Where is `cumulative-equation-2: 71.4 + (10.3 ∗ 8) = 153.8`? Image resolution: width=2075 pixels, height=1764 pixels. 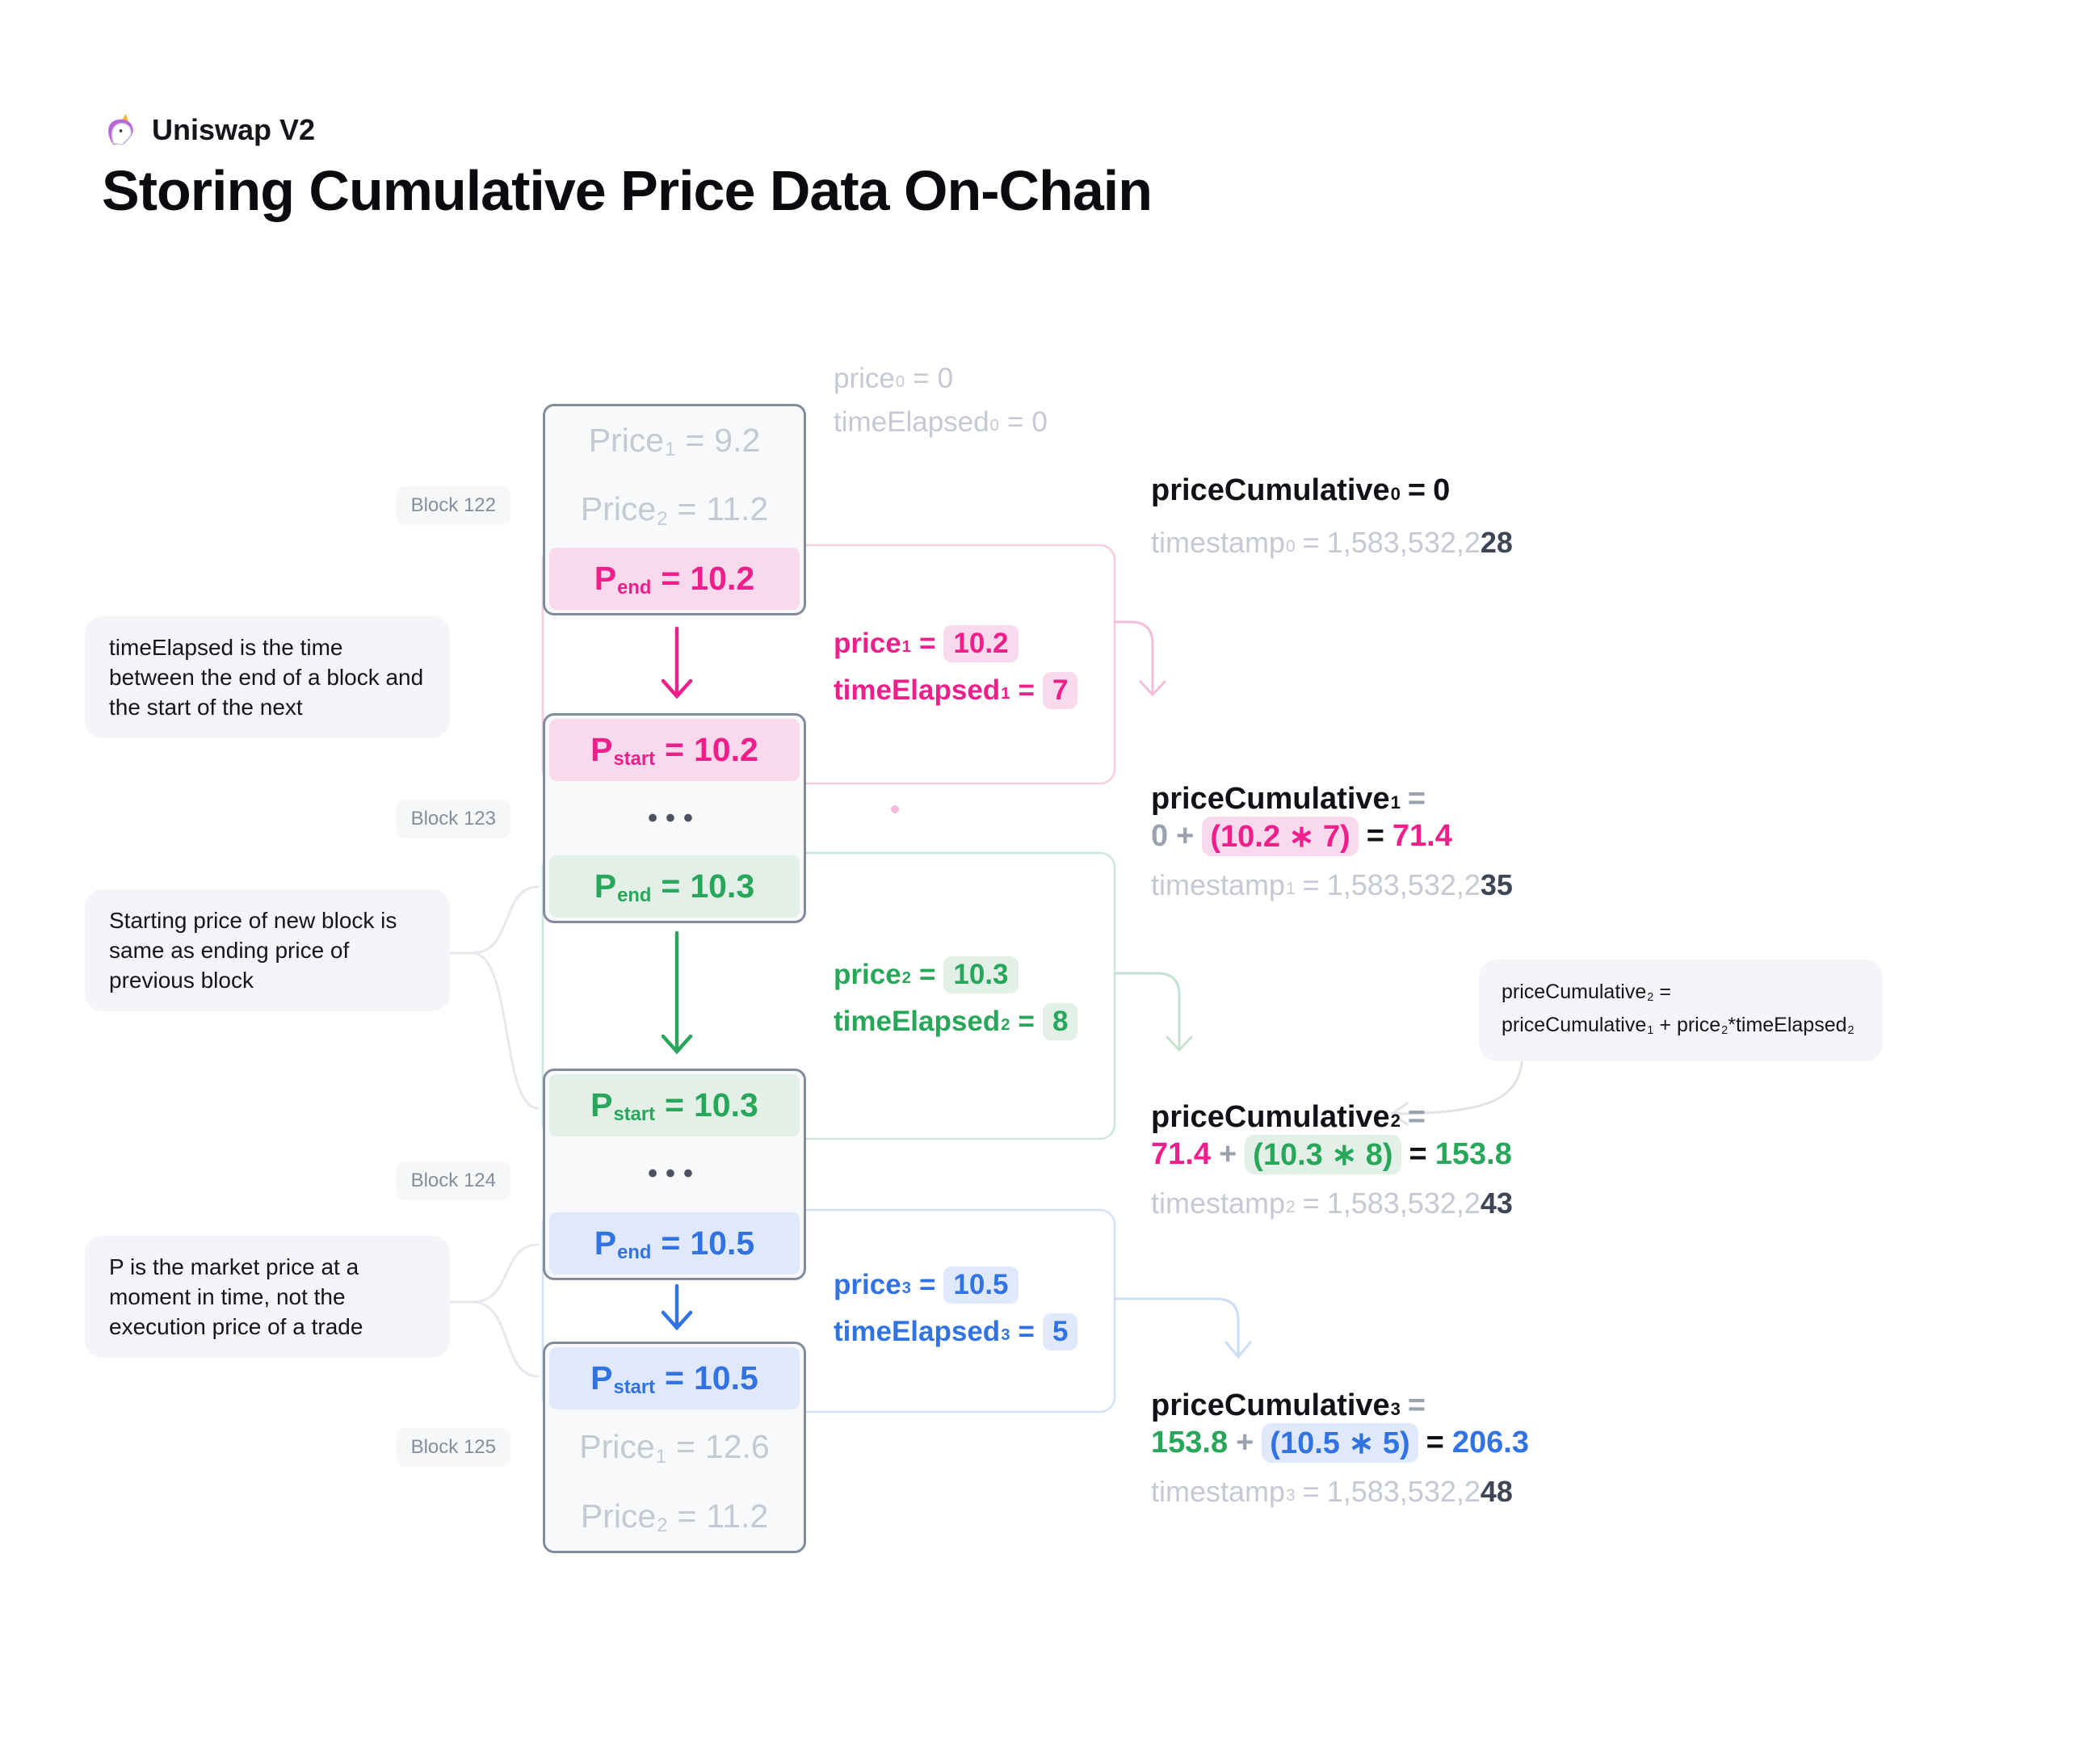 cumulative-equation-2: 71.4 + (10.3 ∗ 8) = 153.8 is located at coordinates (1332, 1154).